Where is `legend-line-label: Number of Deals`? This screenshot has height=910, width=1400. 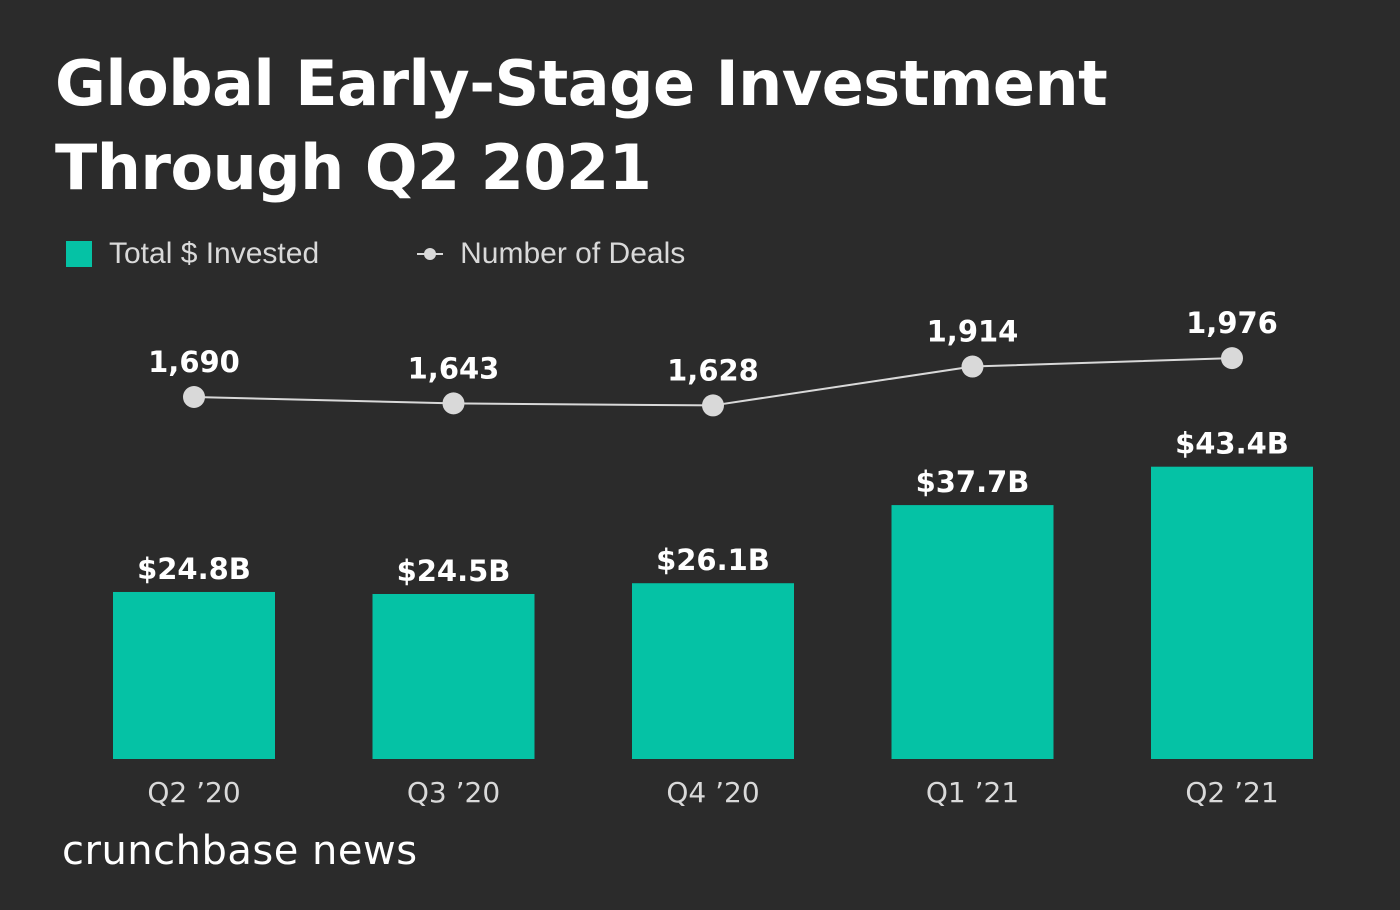 legend-line-label: Number of Deals is located at coordinates (573, 253).